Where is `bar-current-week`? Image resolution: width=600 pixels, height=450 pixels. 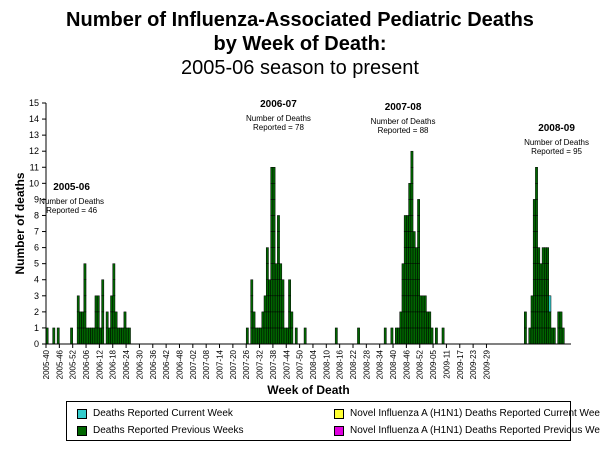
bar-current-week is located at coordinates (550, 304).